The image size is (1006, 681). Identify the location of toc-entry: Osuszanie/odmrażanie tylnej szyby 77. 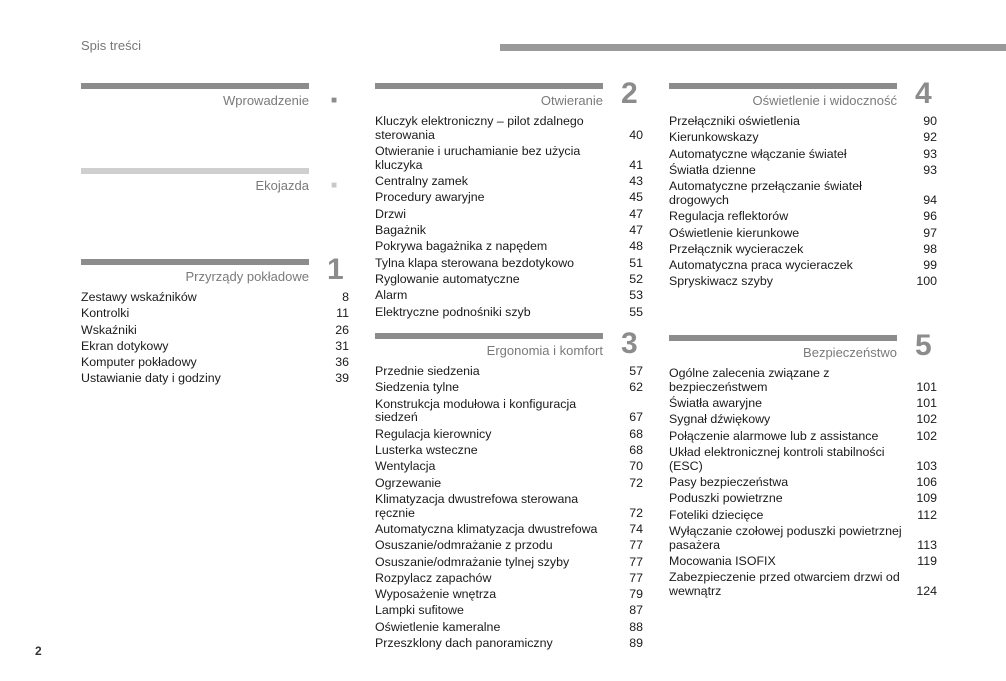
(509, 562).